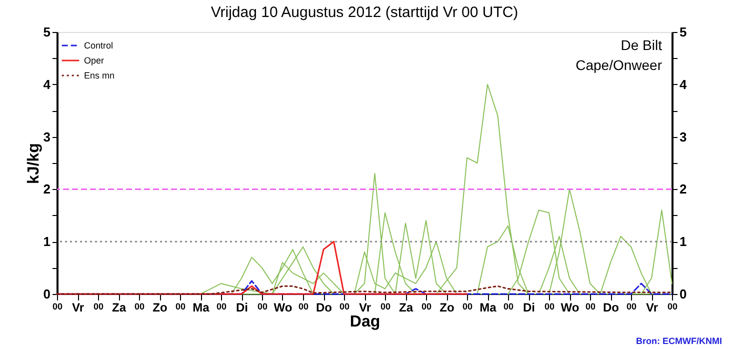  Describe the element at coordinates (46, 32) in the screenshot. I see `y-tick-label: 5` at that location.